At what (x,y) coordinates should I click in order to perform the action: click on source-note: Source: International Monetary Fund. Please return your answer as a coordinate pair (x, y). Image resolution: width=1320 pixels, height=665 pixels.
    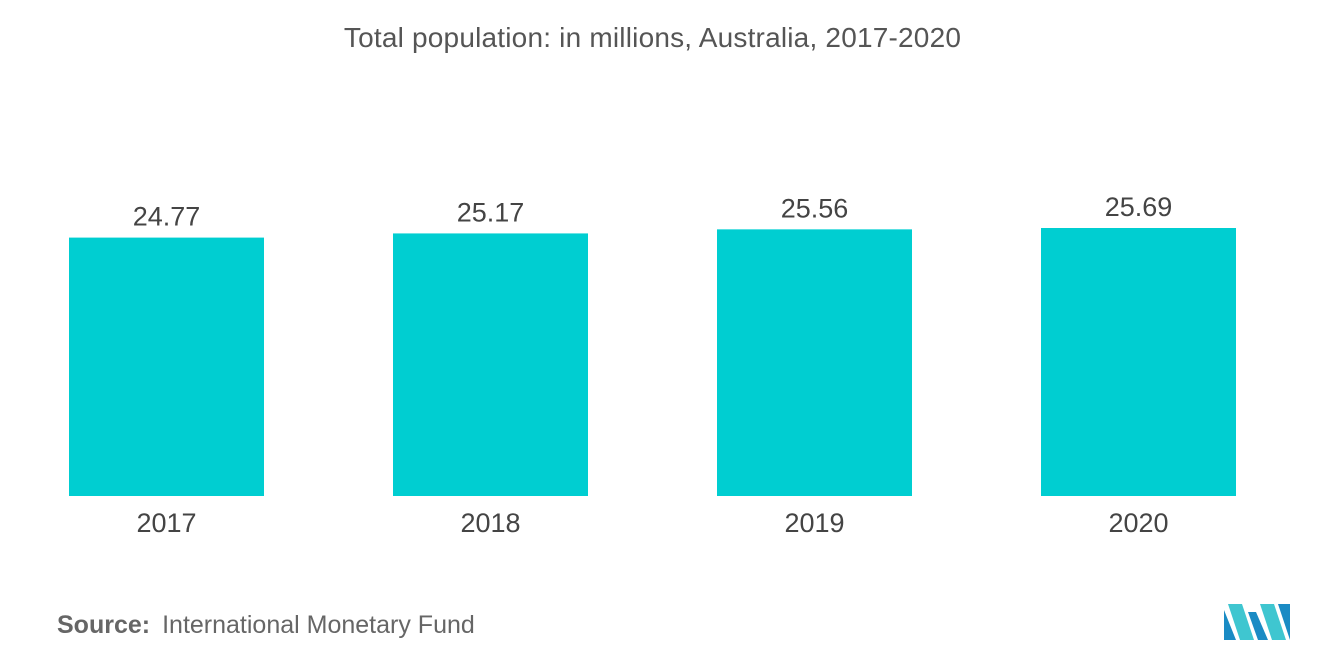
    Looking at the image, I should click on (266, 625).